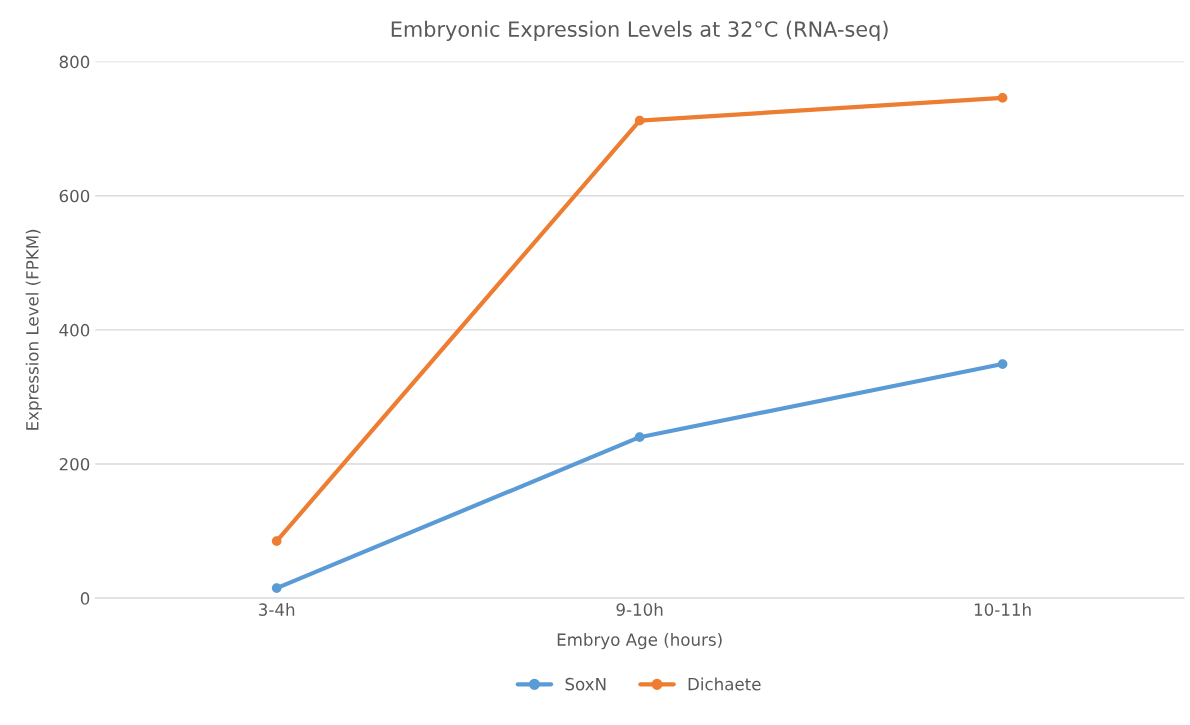  I want to click on y-tick-label: 800, so click(74, 62).